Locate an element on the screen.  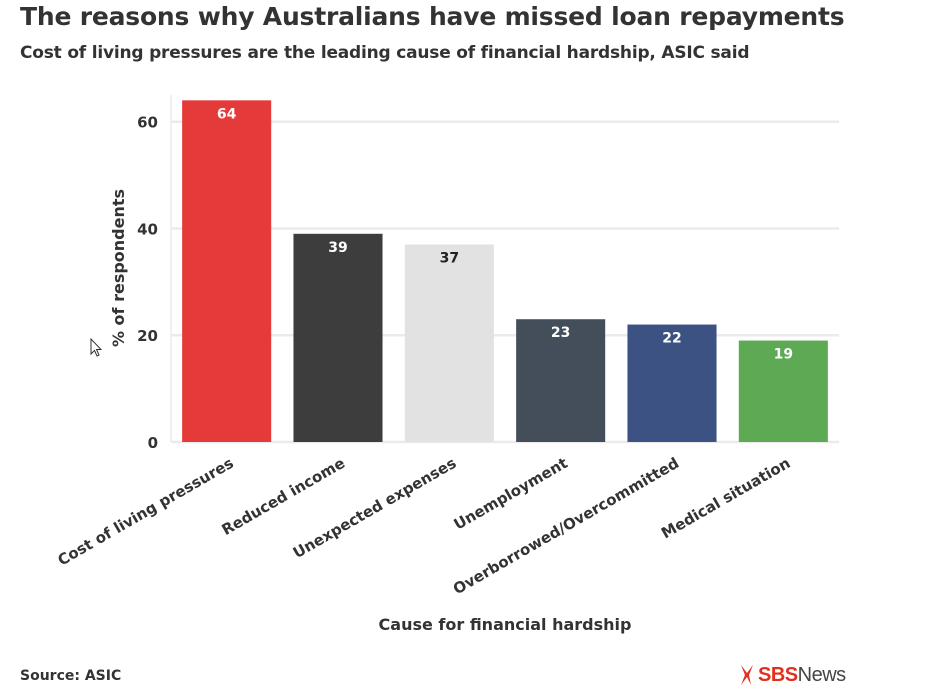
x-tick-label: Unemployment is located at coordinates (511, 494).